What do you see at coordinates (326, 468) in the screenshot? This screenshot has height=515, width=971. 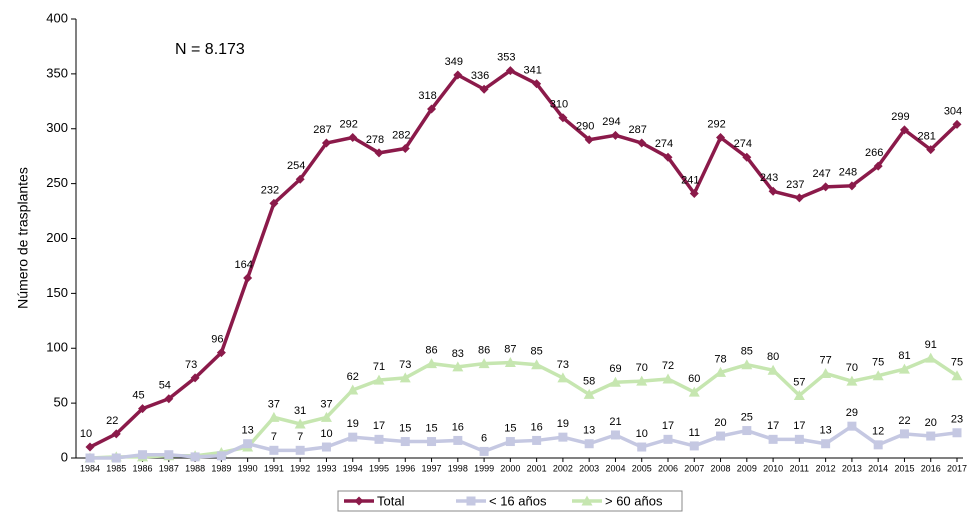 I see `x-tick-label: 1993` at bounding box center [326, 468].